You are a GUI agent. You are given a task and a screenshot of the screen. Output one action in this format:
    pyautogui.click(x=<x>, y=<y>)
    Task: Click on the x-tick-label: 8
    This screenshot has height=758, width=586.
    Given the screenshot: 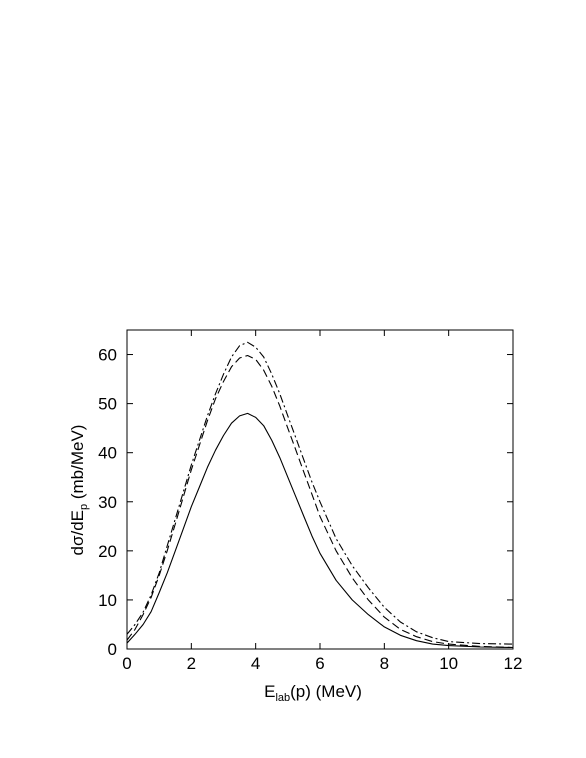 What is the action you would take?
    pyautogui.click(x=384, y=663)
    